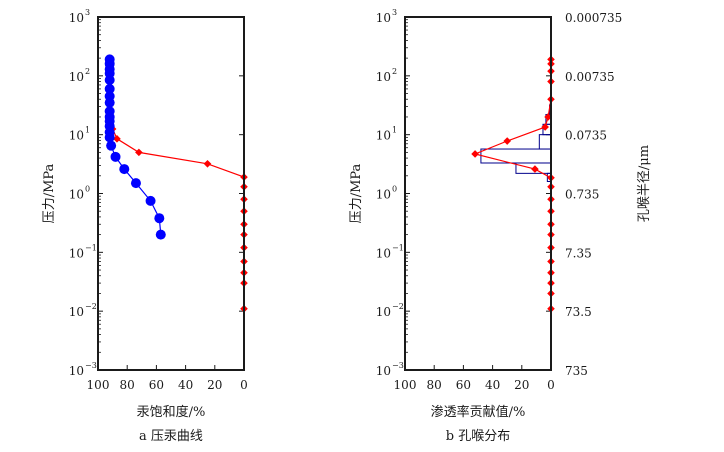 The image size is (724, 452). I want to click on series-line-extrusion, so click(135, 147).